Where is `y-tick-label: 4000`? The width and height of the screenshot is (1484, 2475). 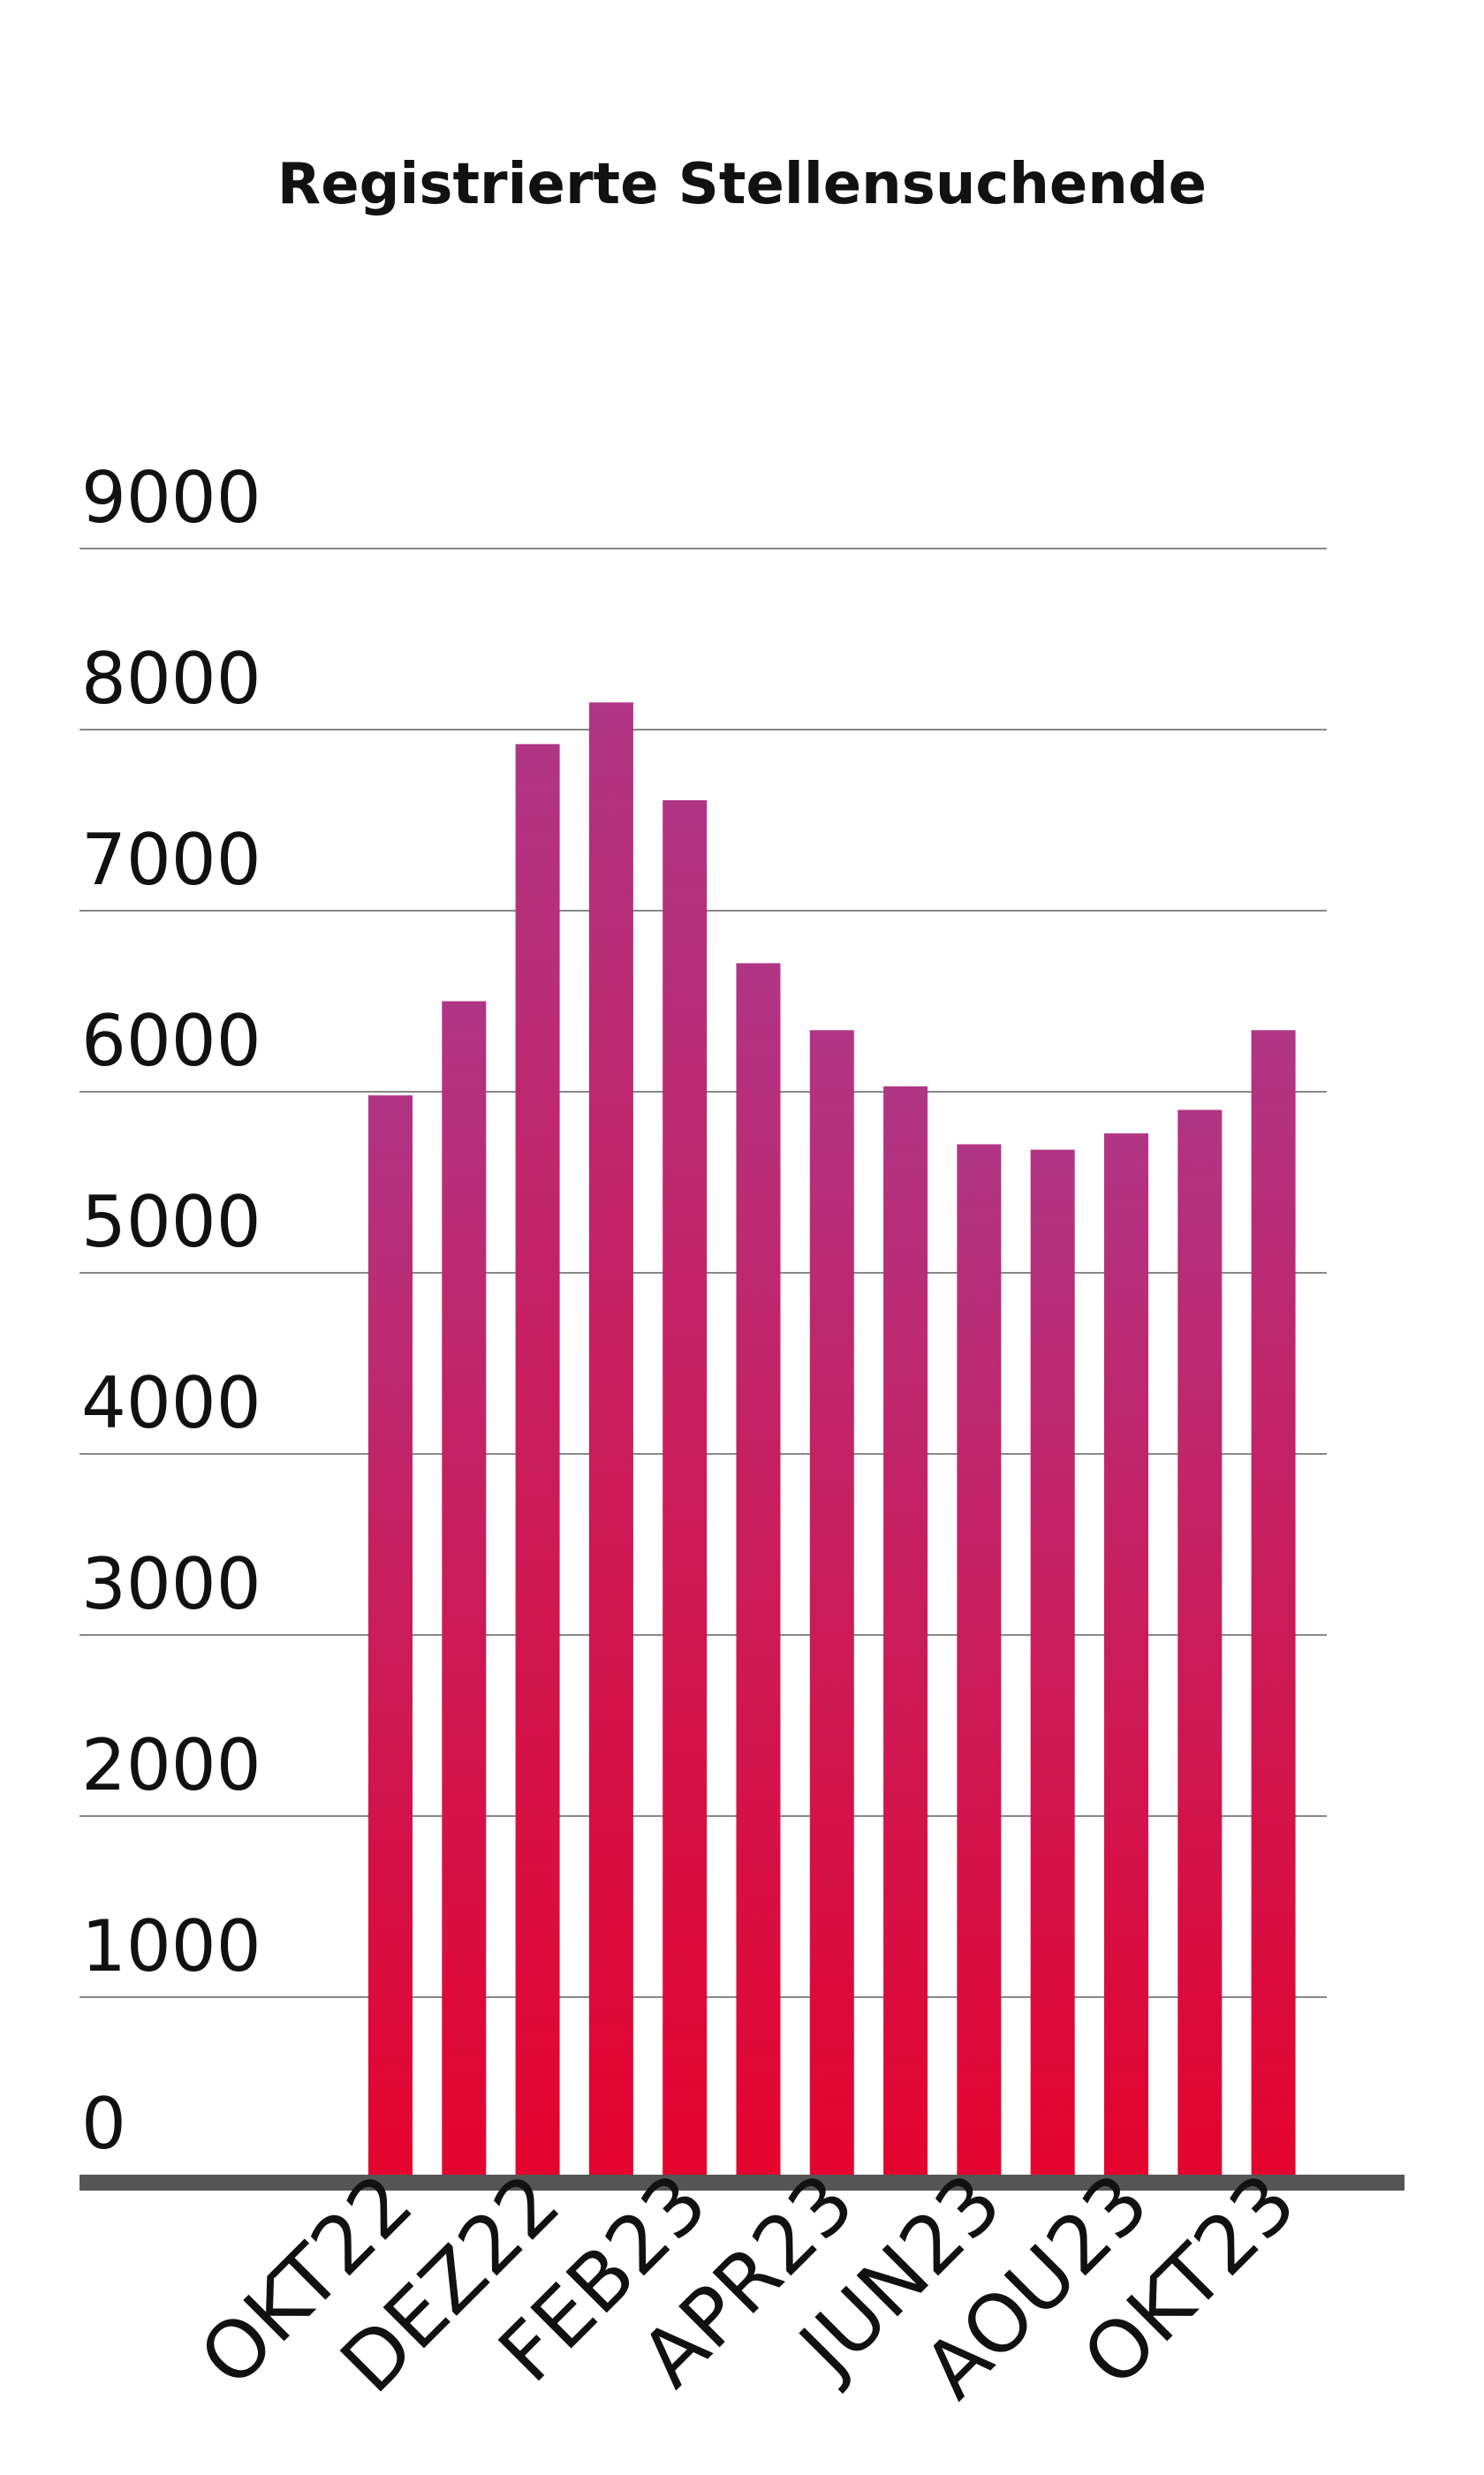 y-tick-label: 4000 is located at coordinates (171, 1403).